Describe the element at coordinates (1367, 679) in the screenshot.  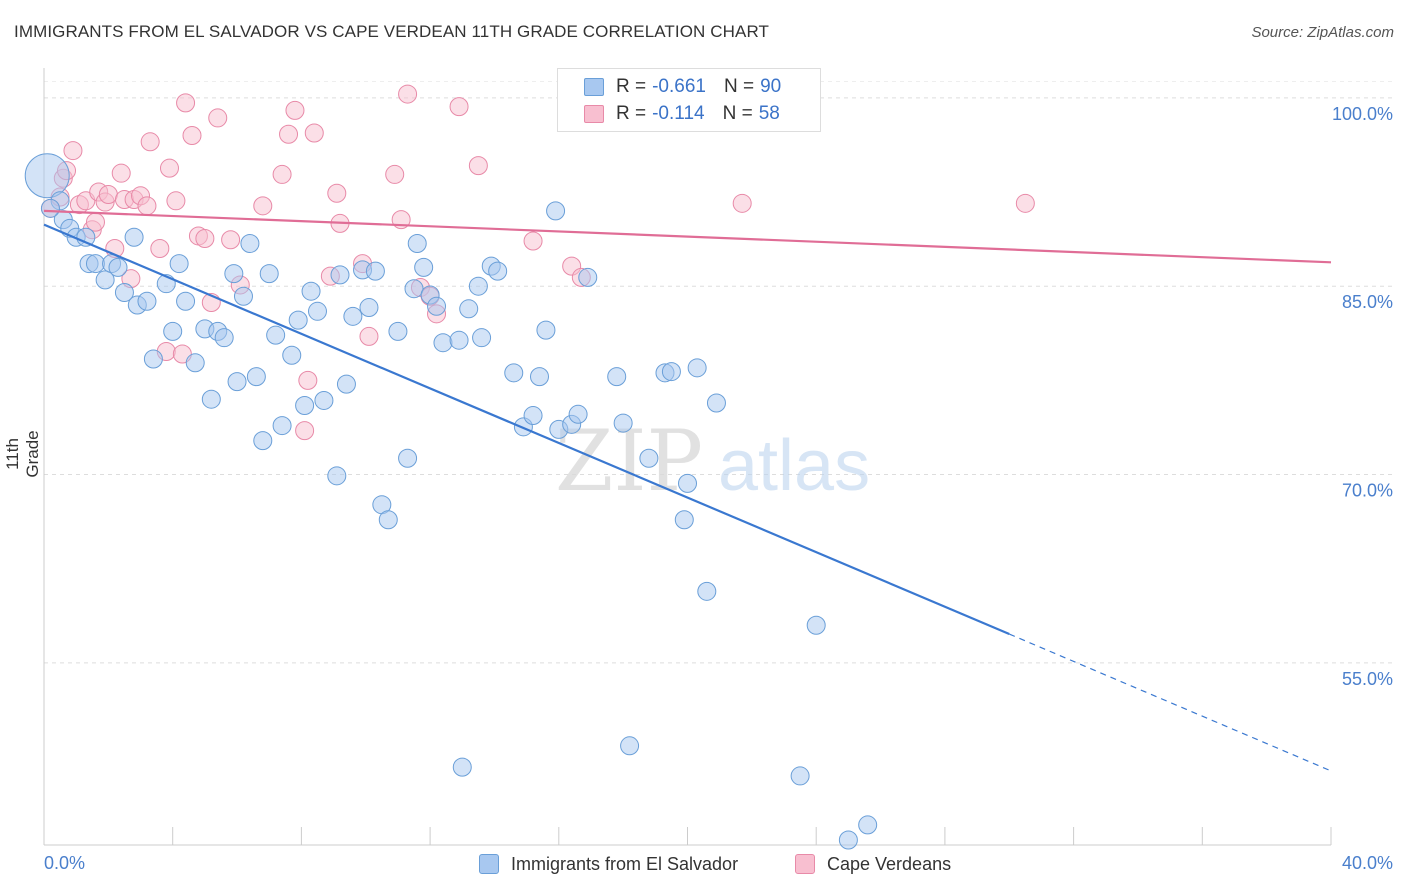
I see `y-tick-label: 55.0%` at that location.